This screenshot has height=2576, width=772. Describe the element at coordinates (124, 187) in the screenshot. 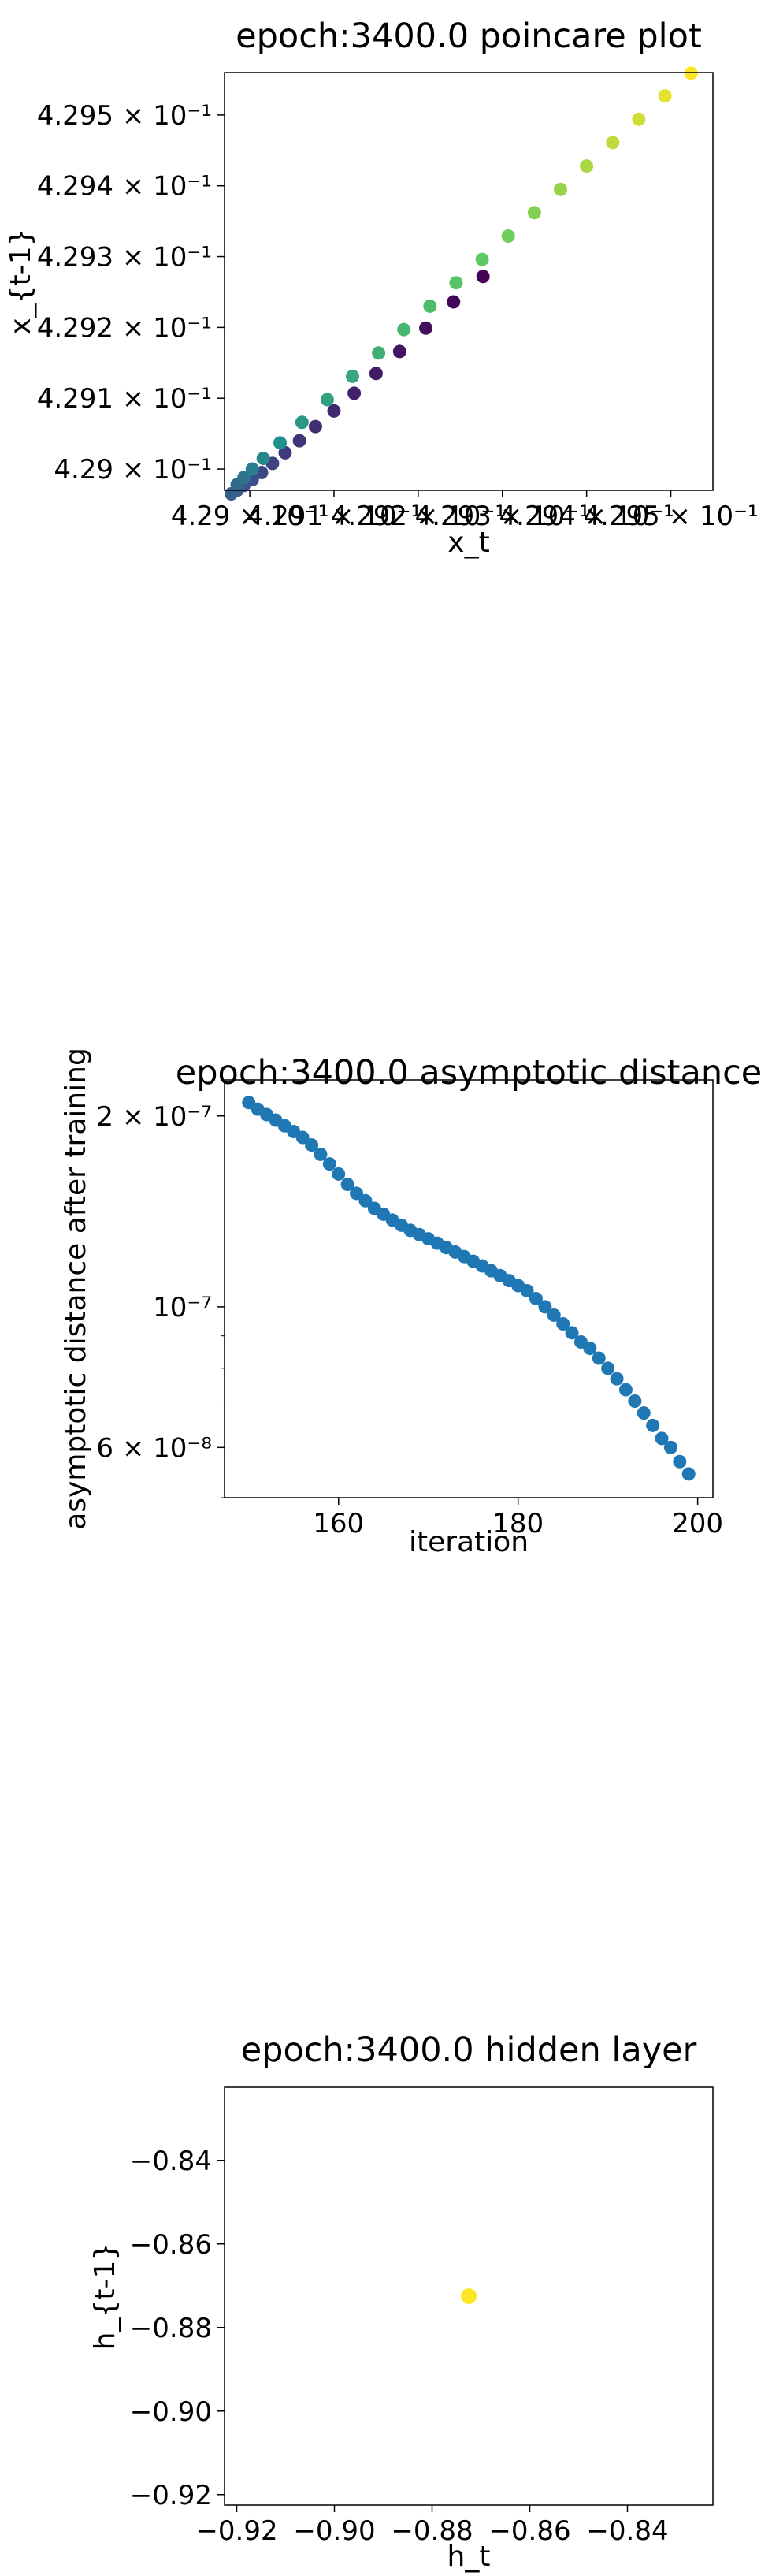

I see `y-tick-label: 4.294 × 10⁻¹` at that location.